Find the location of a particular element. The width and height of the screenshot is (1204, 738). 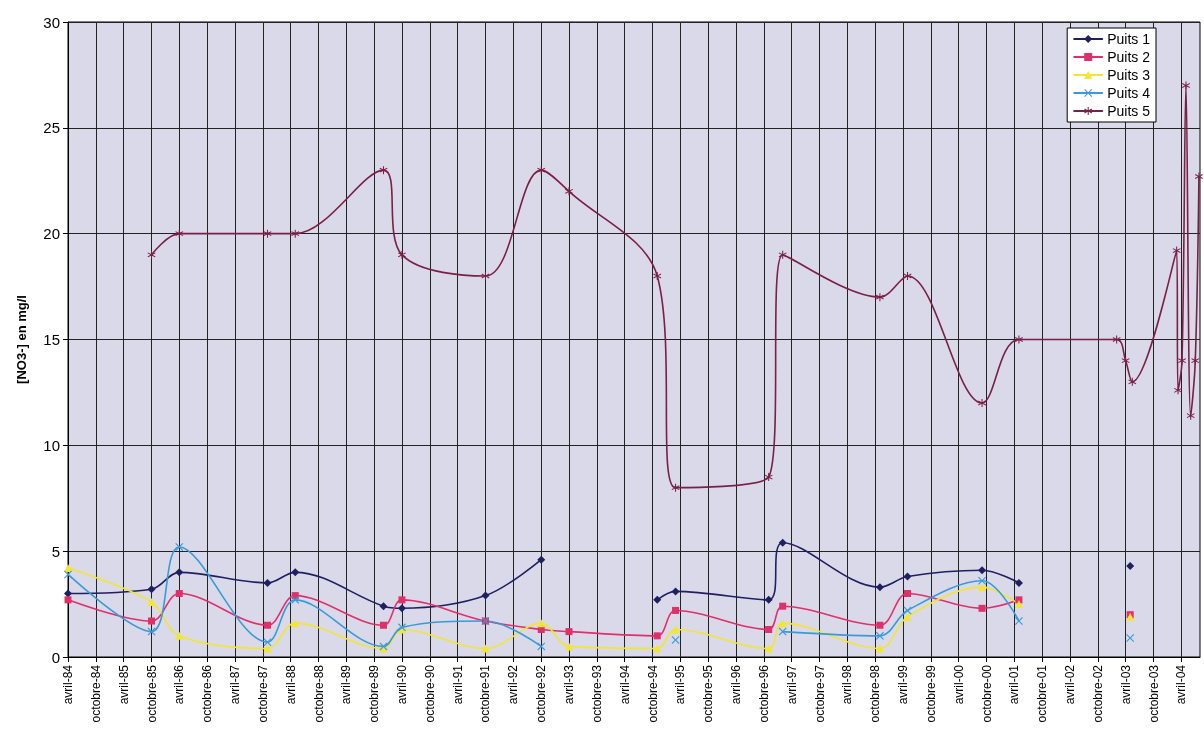

y-tick-label: 5 is located at coordinates (55, 551).